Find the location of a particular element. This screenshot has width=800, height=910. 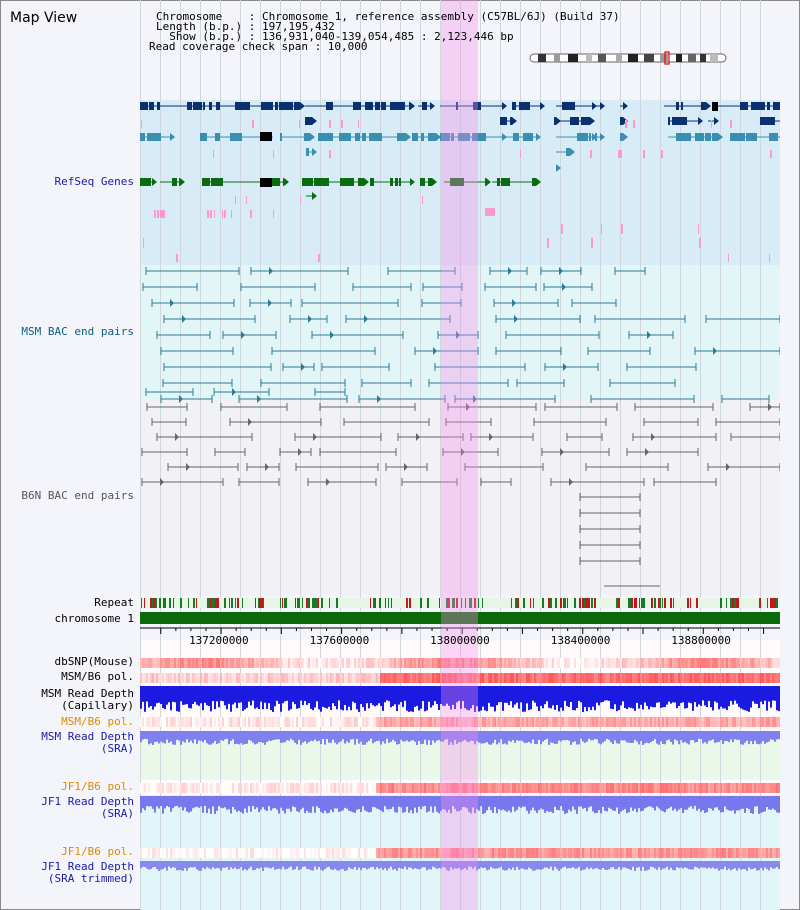

repeat-label: Repeat is located at coordinates (114, 602).